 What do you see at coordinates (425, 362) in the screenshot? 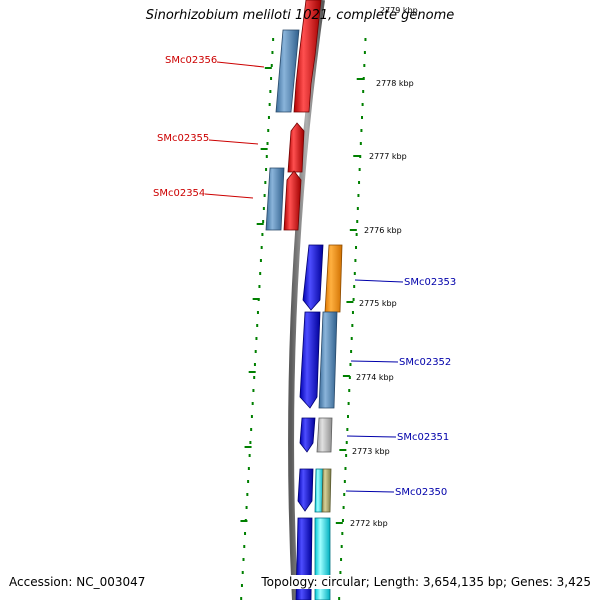
I see `gene-label: SMc02352` at bounding box center [425, 362].